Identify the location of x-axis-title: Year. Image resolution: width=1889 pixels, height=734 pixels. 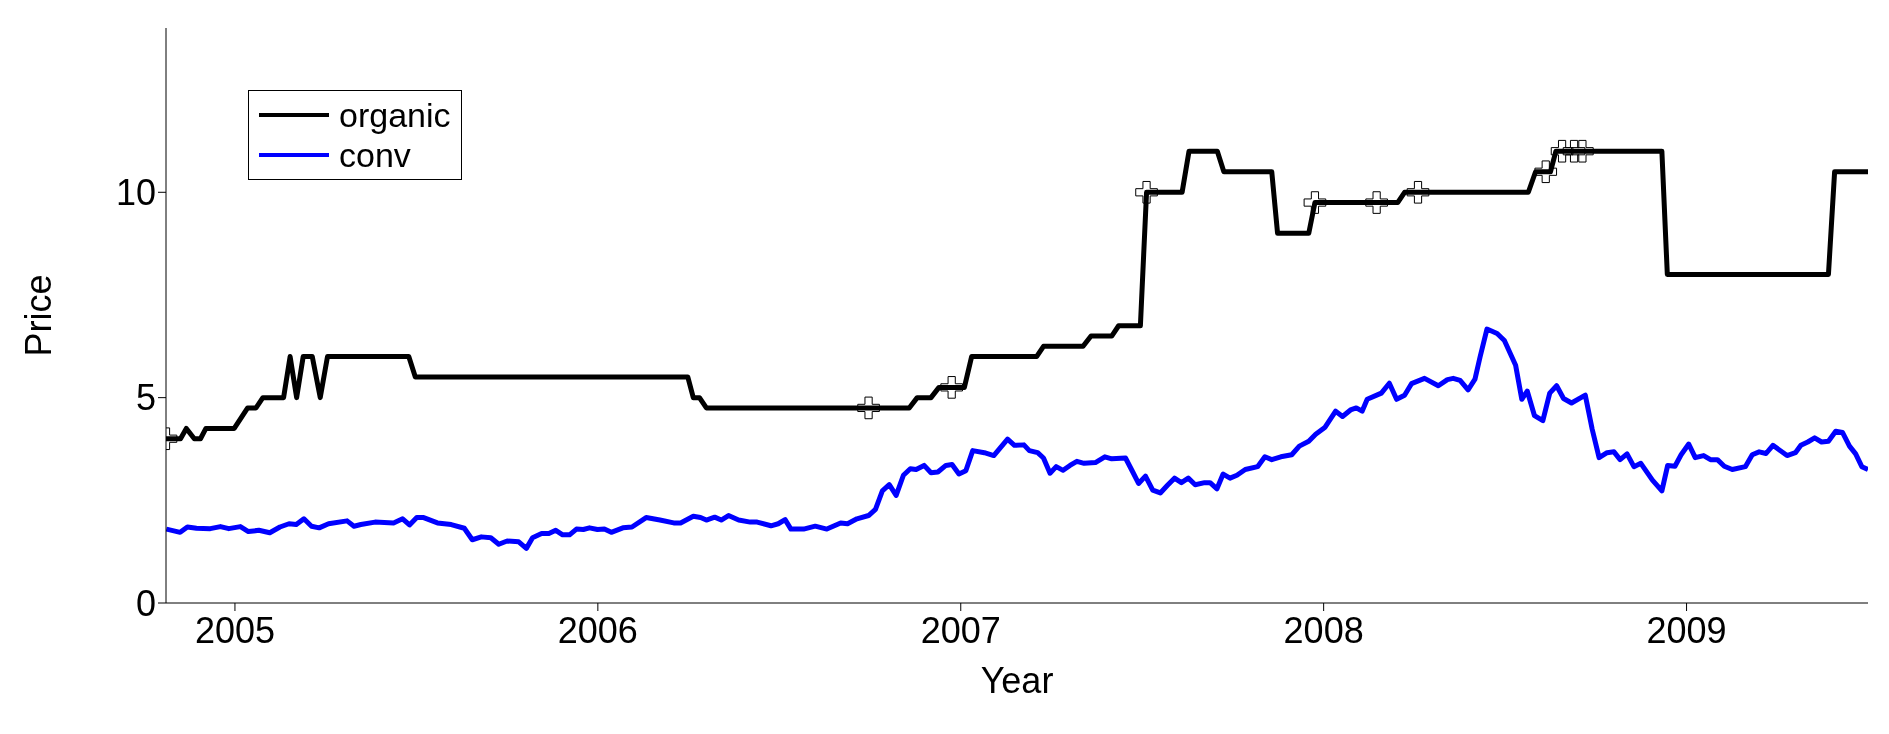
(1017, 680).